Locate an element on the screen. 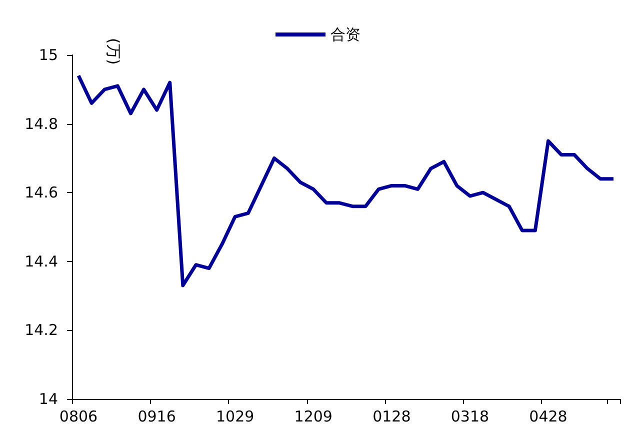 The image size is (636, 441). y-tick-label: 15 is located at coordinates (48, 55).